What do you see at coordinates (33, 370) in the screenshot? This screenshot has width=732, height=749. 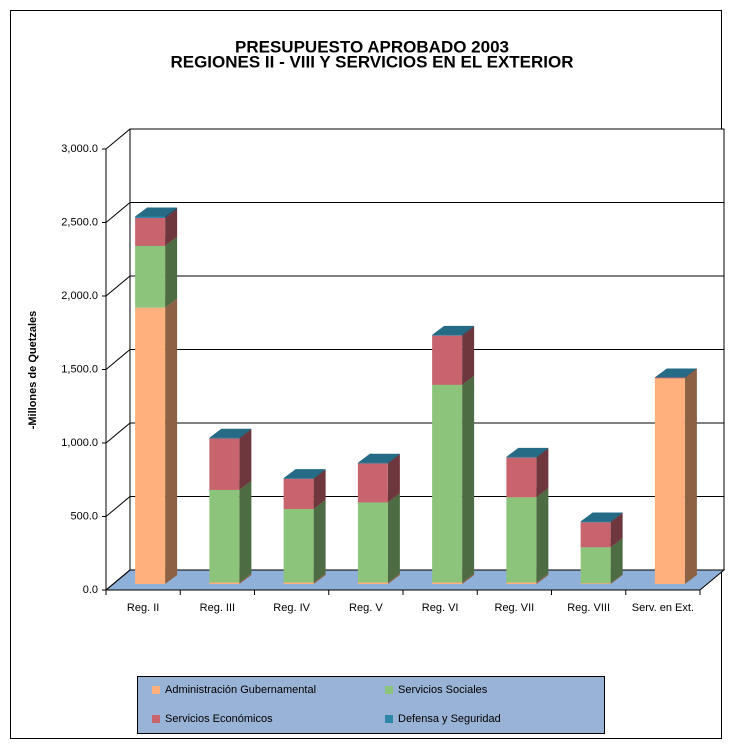 I see `y-axis-label: -Millones de Quetzales` at bounding box center [33, 370].